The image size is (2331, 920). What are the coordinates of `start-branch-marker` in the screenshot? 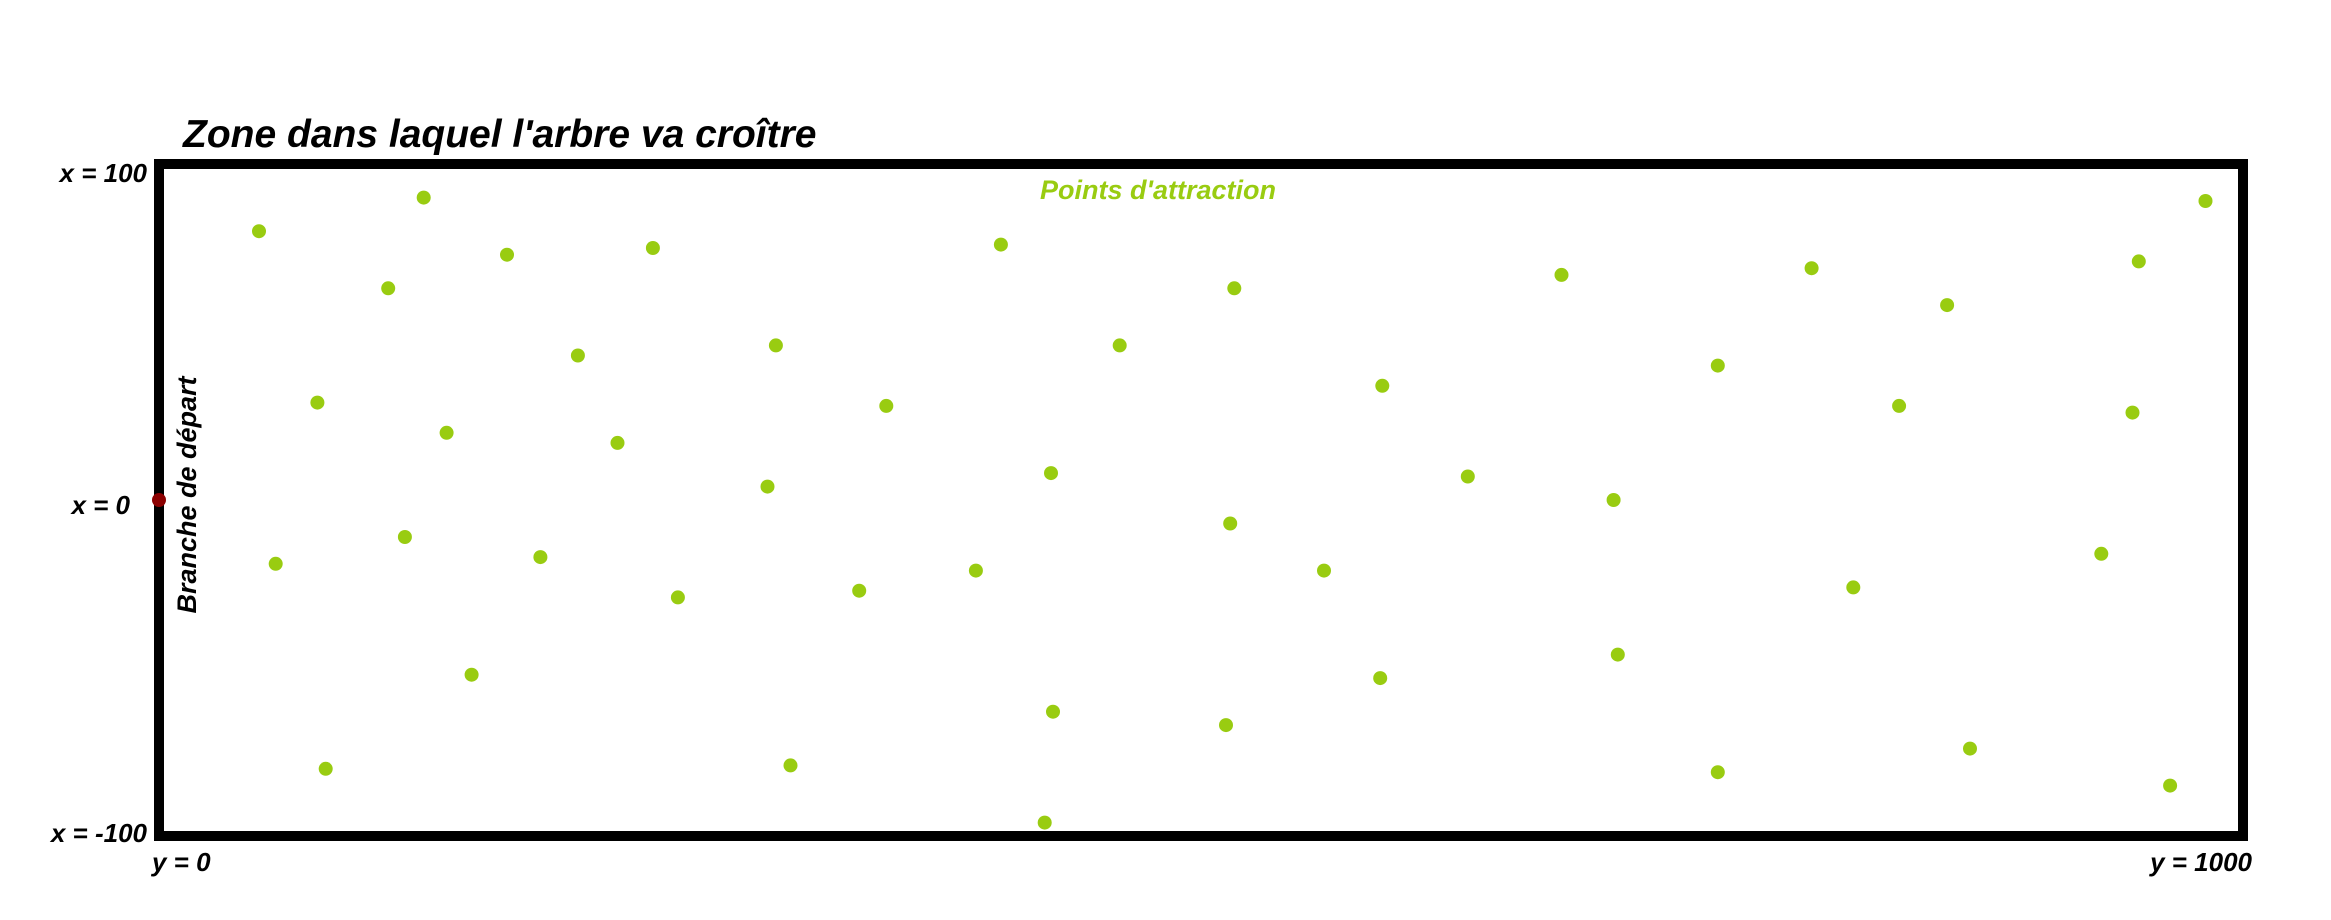 It's located at (159, 500).